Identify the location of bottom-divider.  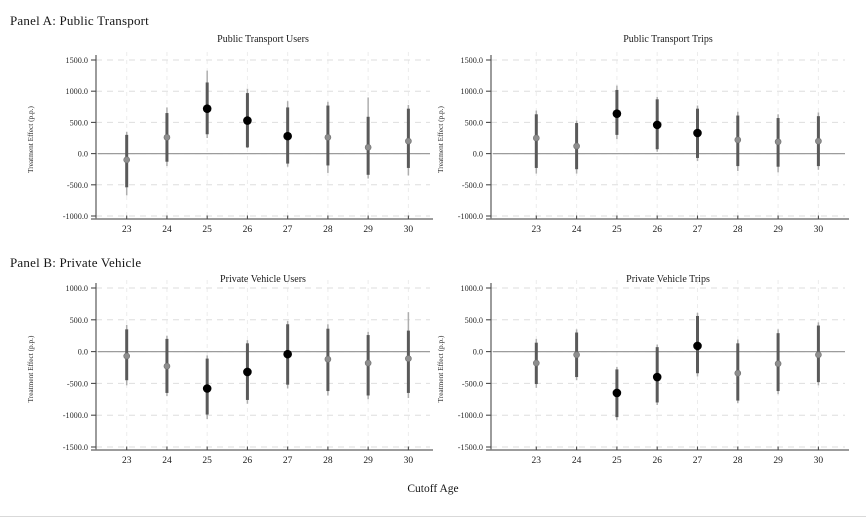
(433, 516).